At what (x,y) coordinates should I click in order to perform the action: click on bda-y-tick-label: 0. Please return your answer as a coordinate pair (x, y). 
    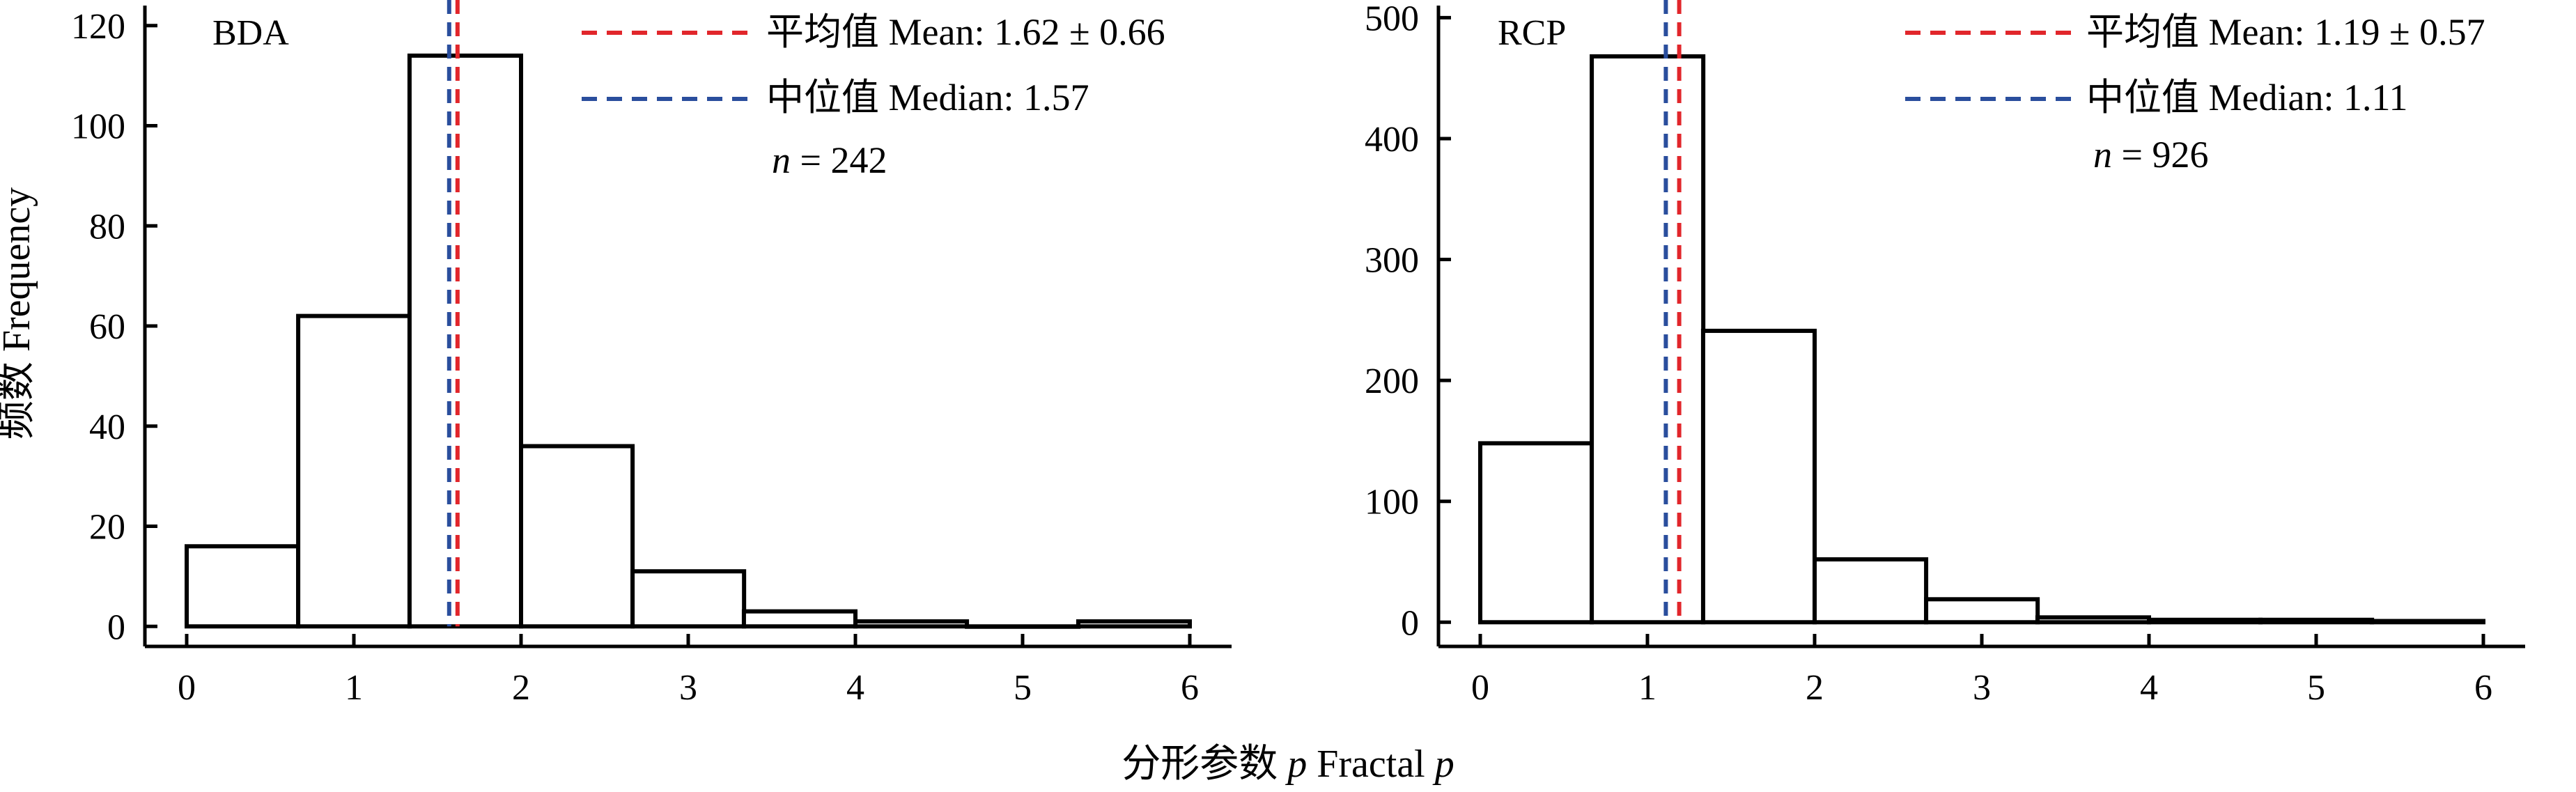
    Looking at the image, I should click on (116, 627).